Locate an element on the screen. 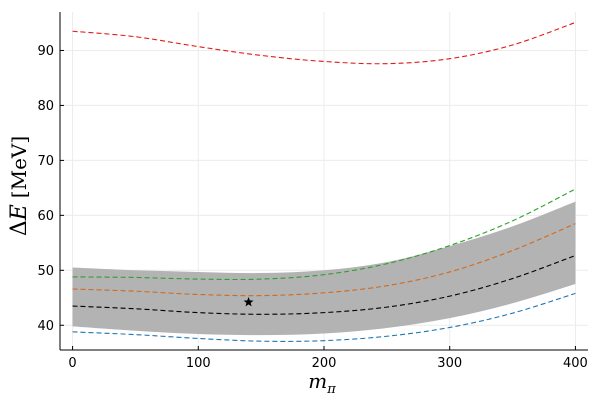 Image resolution: width=600 pixels, height=400 pixels. y-axis-label: ΔE [MeV] is located at coordinates (19, 186).